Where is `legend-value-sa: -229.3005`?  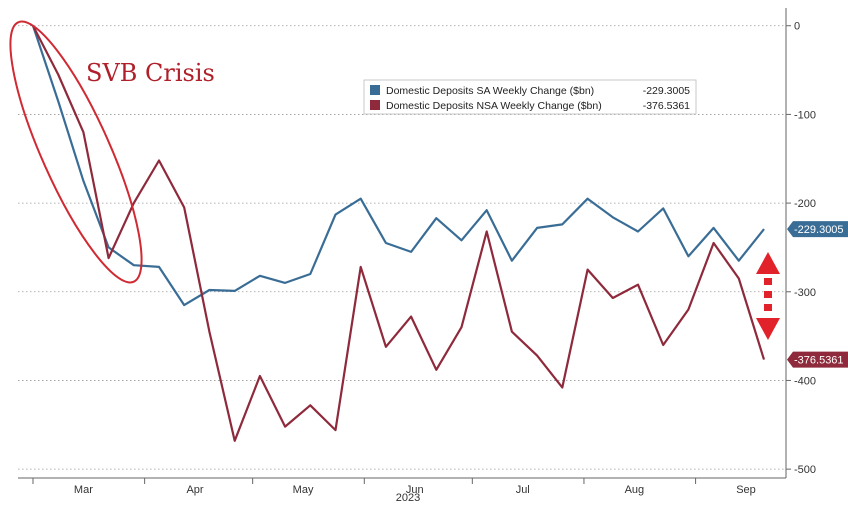
legend-value-sa: -229.3005 is located at coordinates (666, 91).